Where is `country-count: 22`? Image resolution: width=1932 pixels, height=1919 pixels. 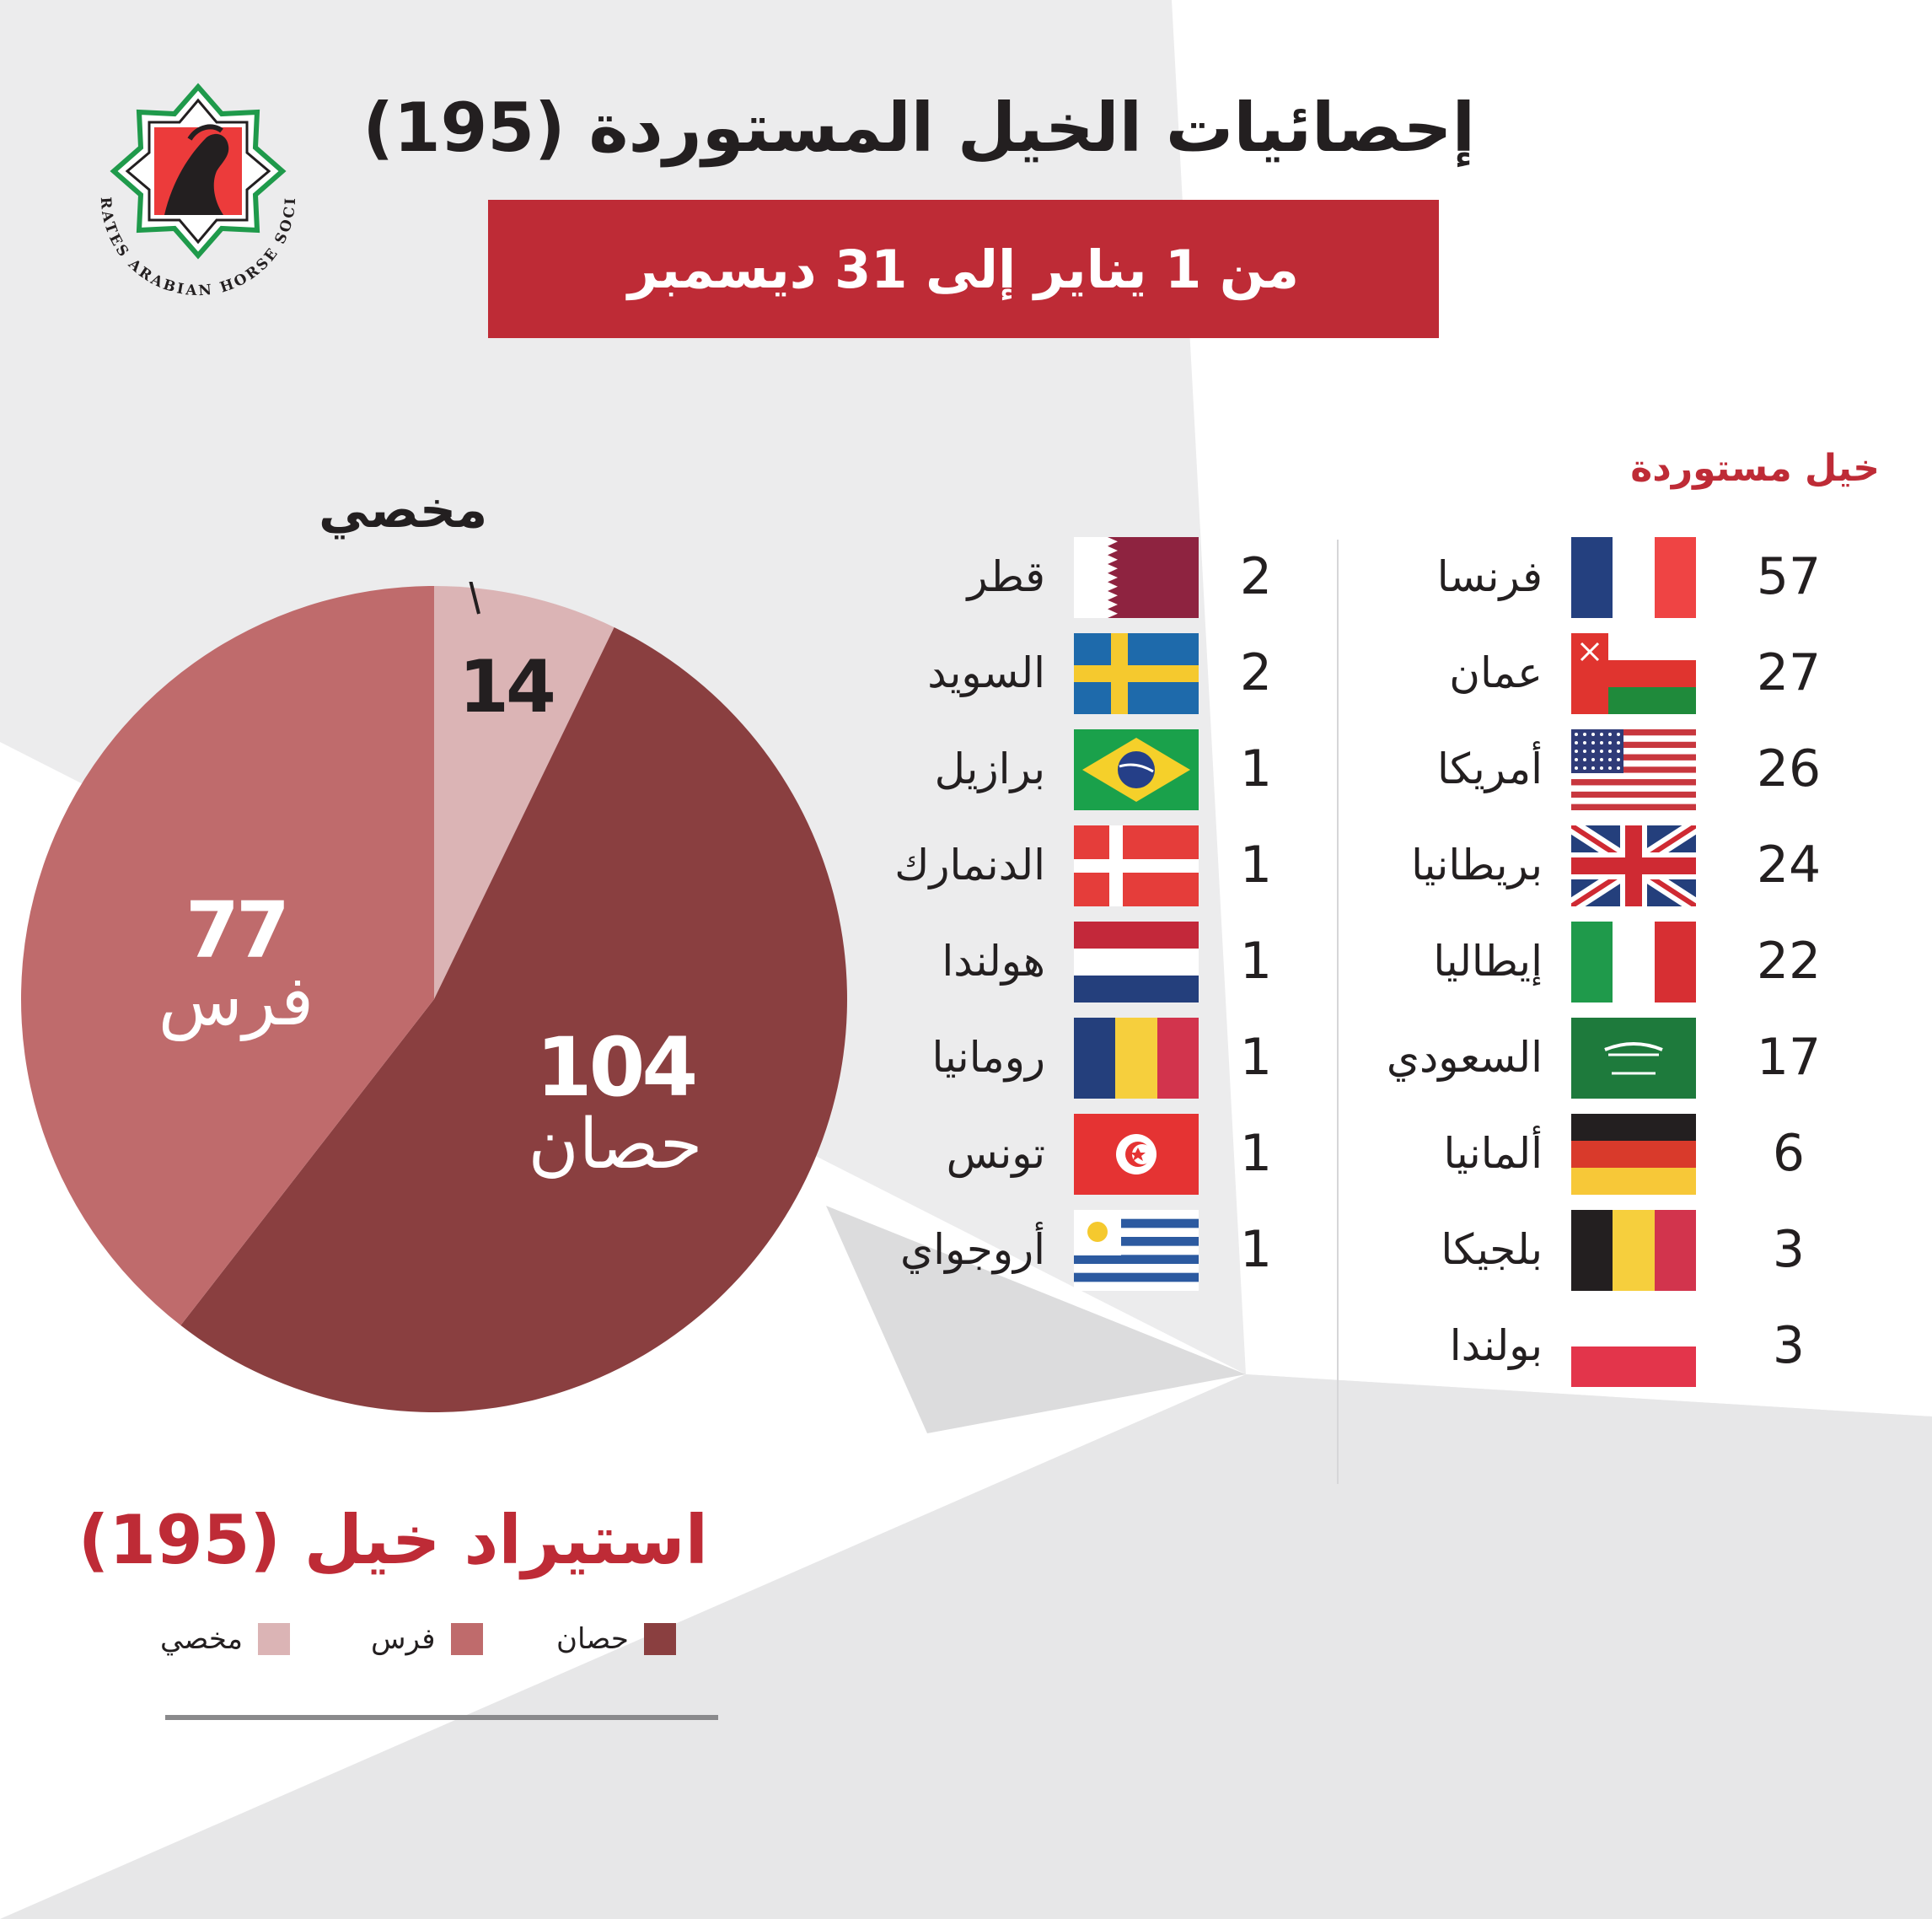
country-count: 22 is located at coordinates (1789, 962).